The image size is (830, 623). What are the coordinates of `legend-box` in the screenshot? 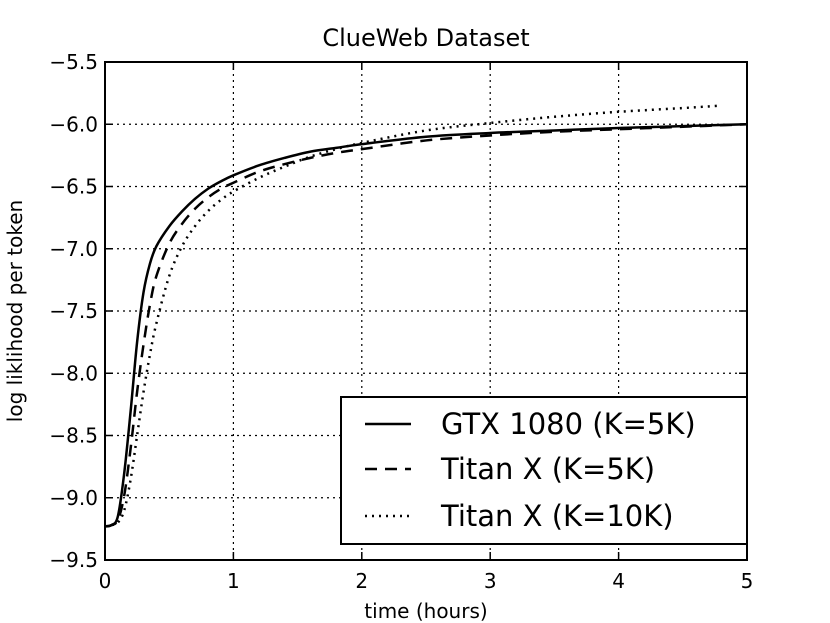 It's located at (544, 470).